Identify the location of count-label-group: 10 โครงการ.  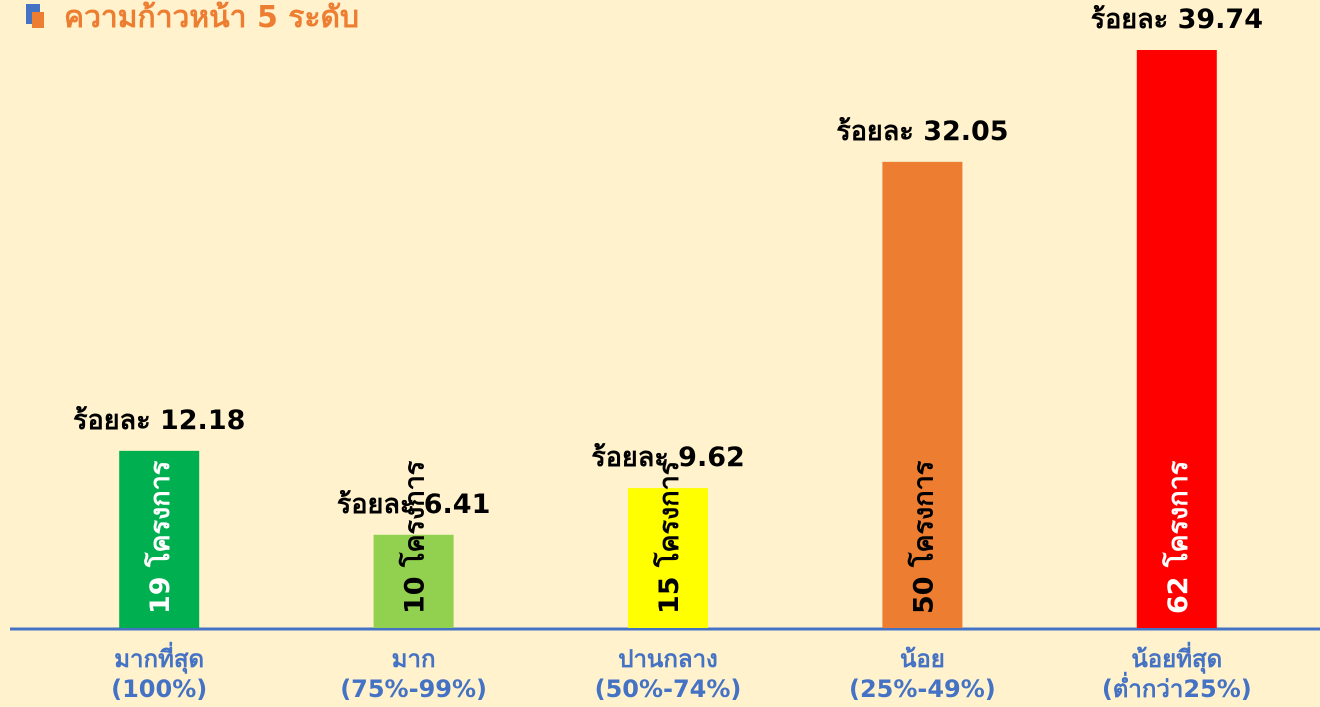
(414, 537).